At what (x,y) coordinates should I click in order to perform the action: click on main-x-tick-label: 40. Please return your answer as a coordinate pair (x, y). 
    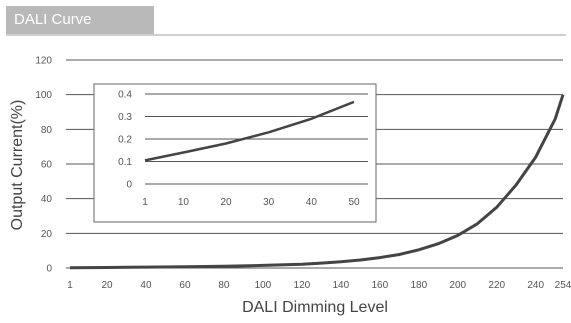
    Looking at the image, I should click on (146, 285).